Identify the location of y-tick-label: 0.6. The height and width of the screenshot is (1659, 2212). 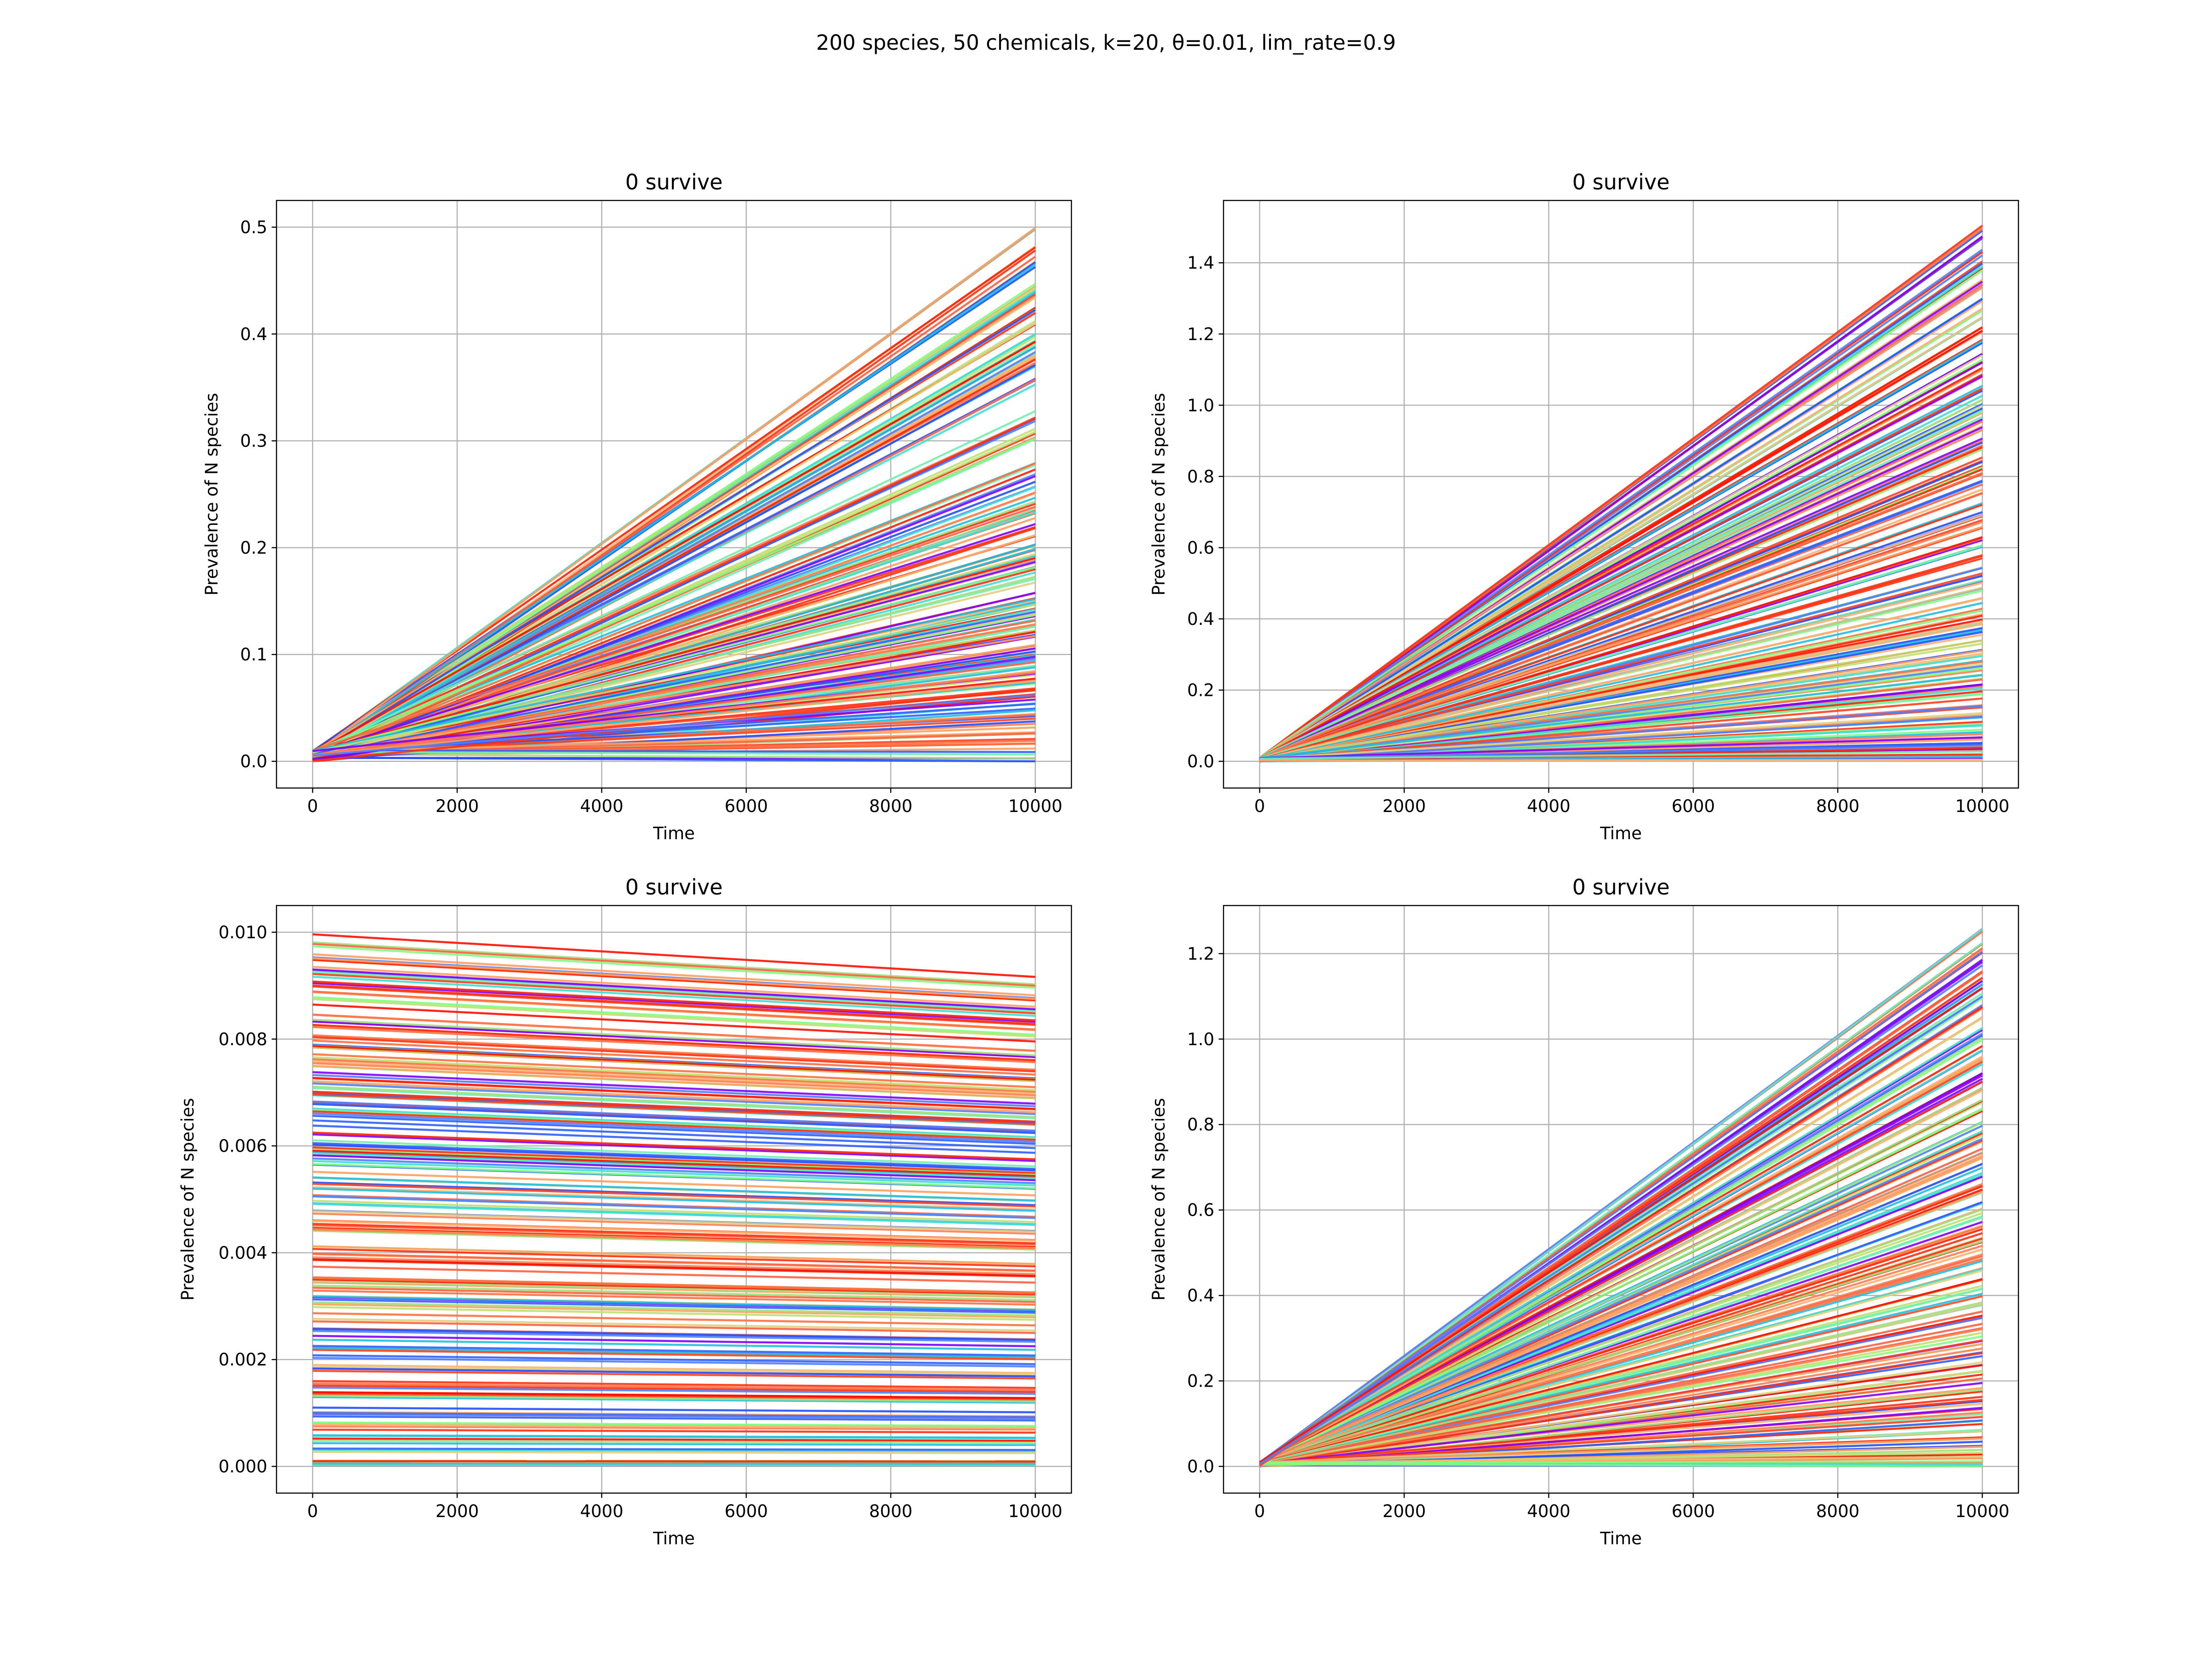
(1200, 1210).